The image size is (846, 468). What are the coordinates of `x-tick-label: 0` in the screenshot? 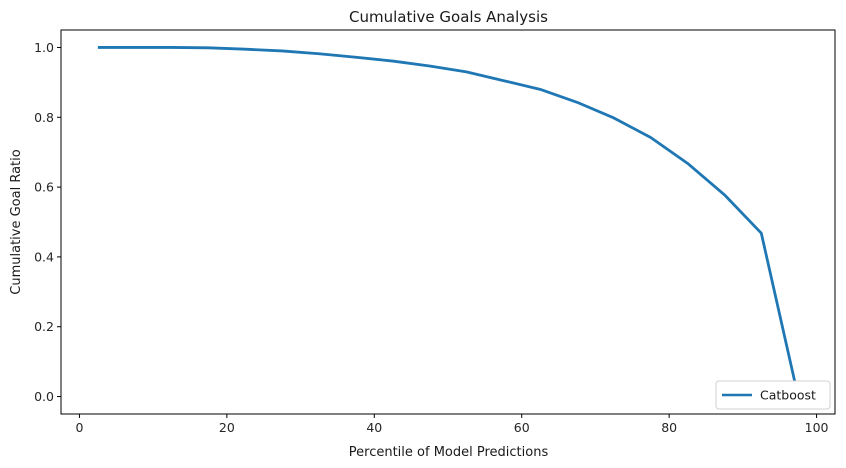 It's located at (79, 427).